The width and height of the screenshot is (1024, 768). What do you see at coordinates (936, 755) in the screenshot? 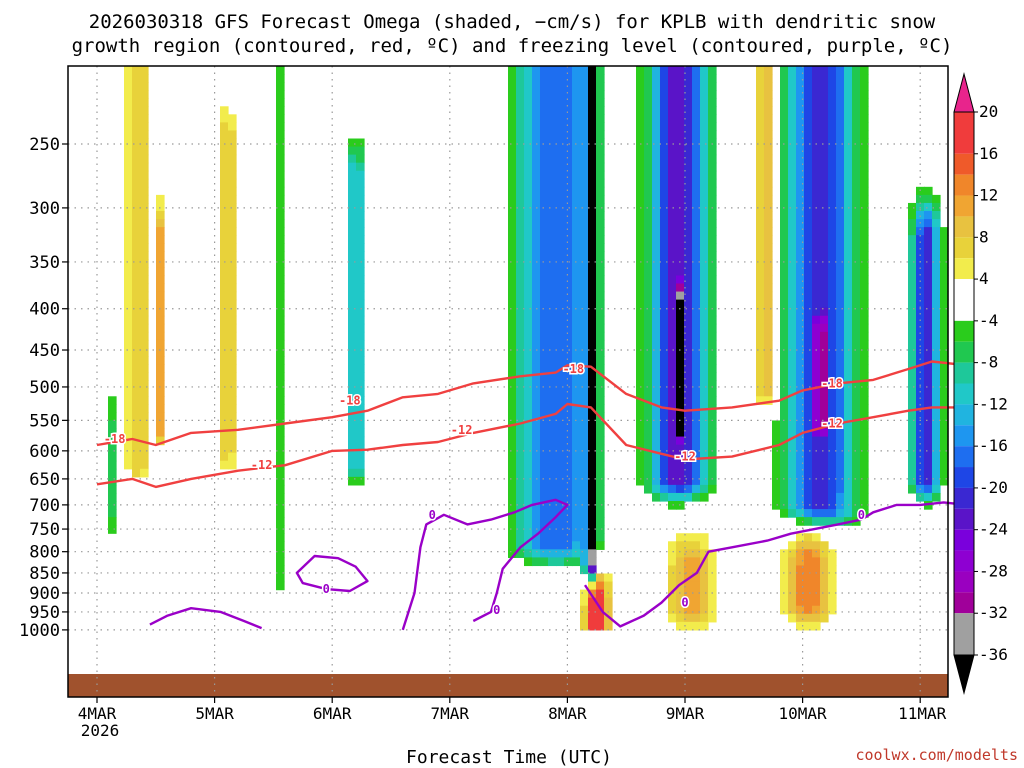
I see `credit-link: coolwx.com/modelts` at bounding box center [936, 755].